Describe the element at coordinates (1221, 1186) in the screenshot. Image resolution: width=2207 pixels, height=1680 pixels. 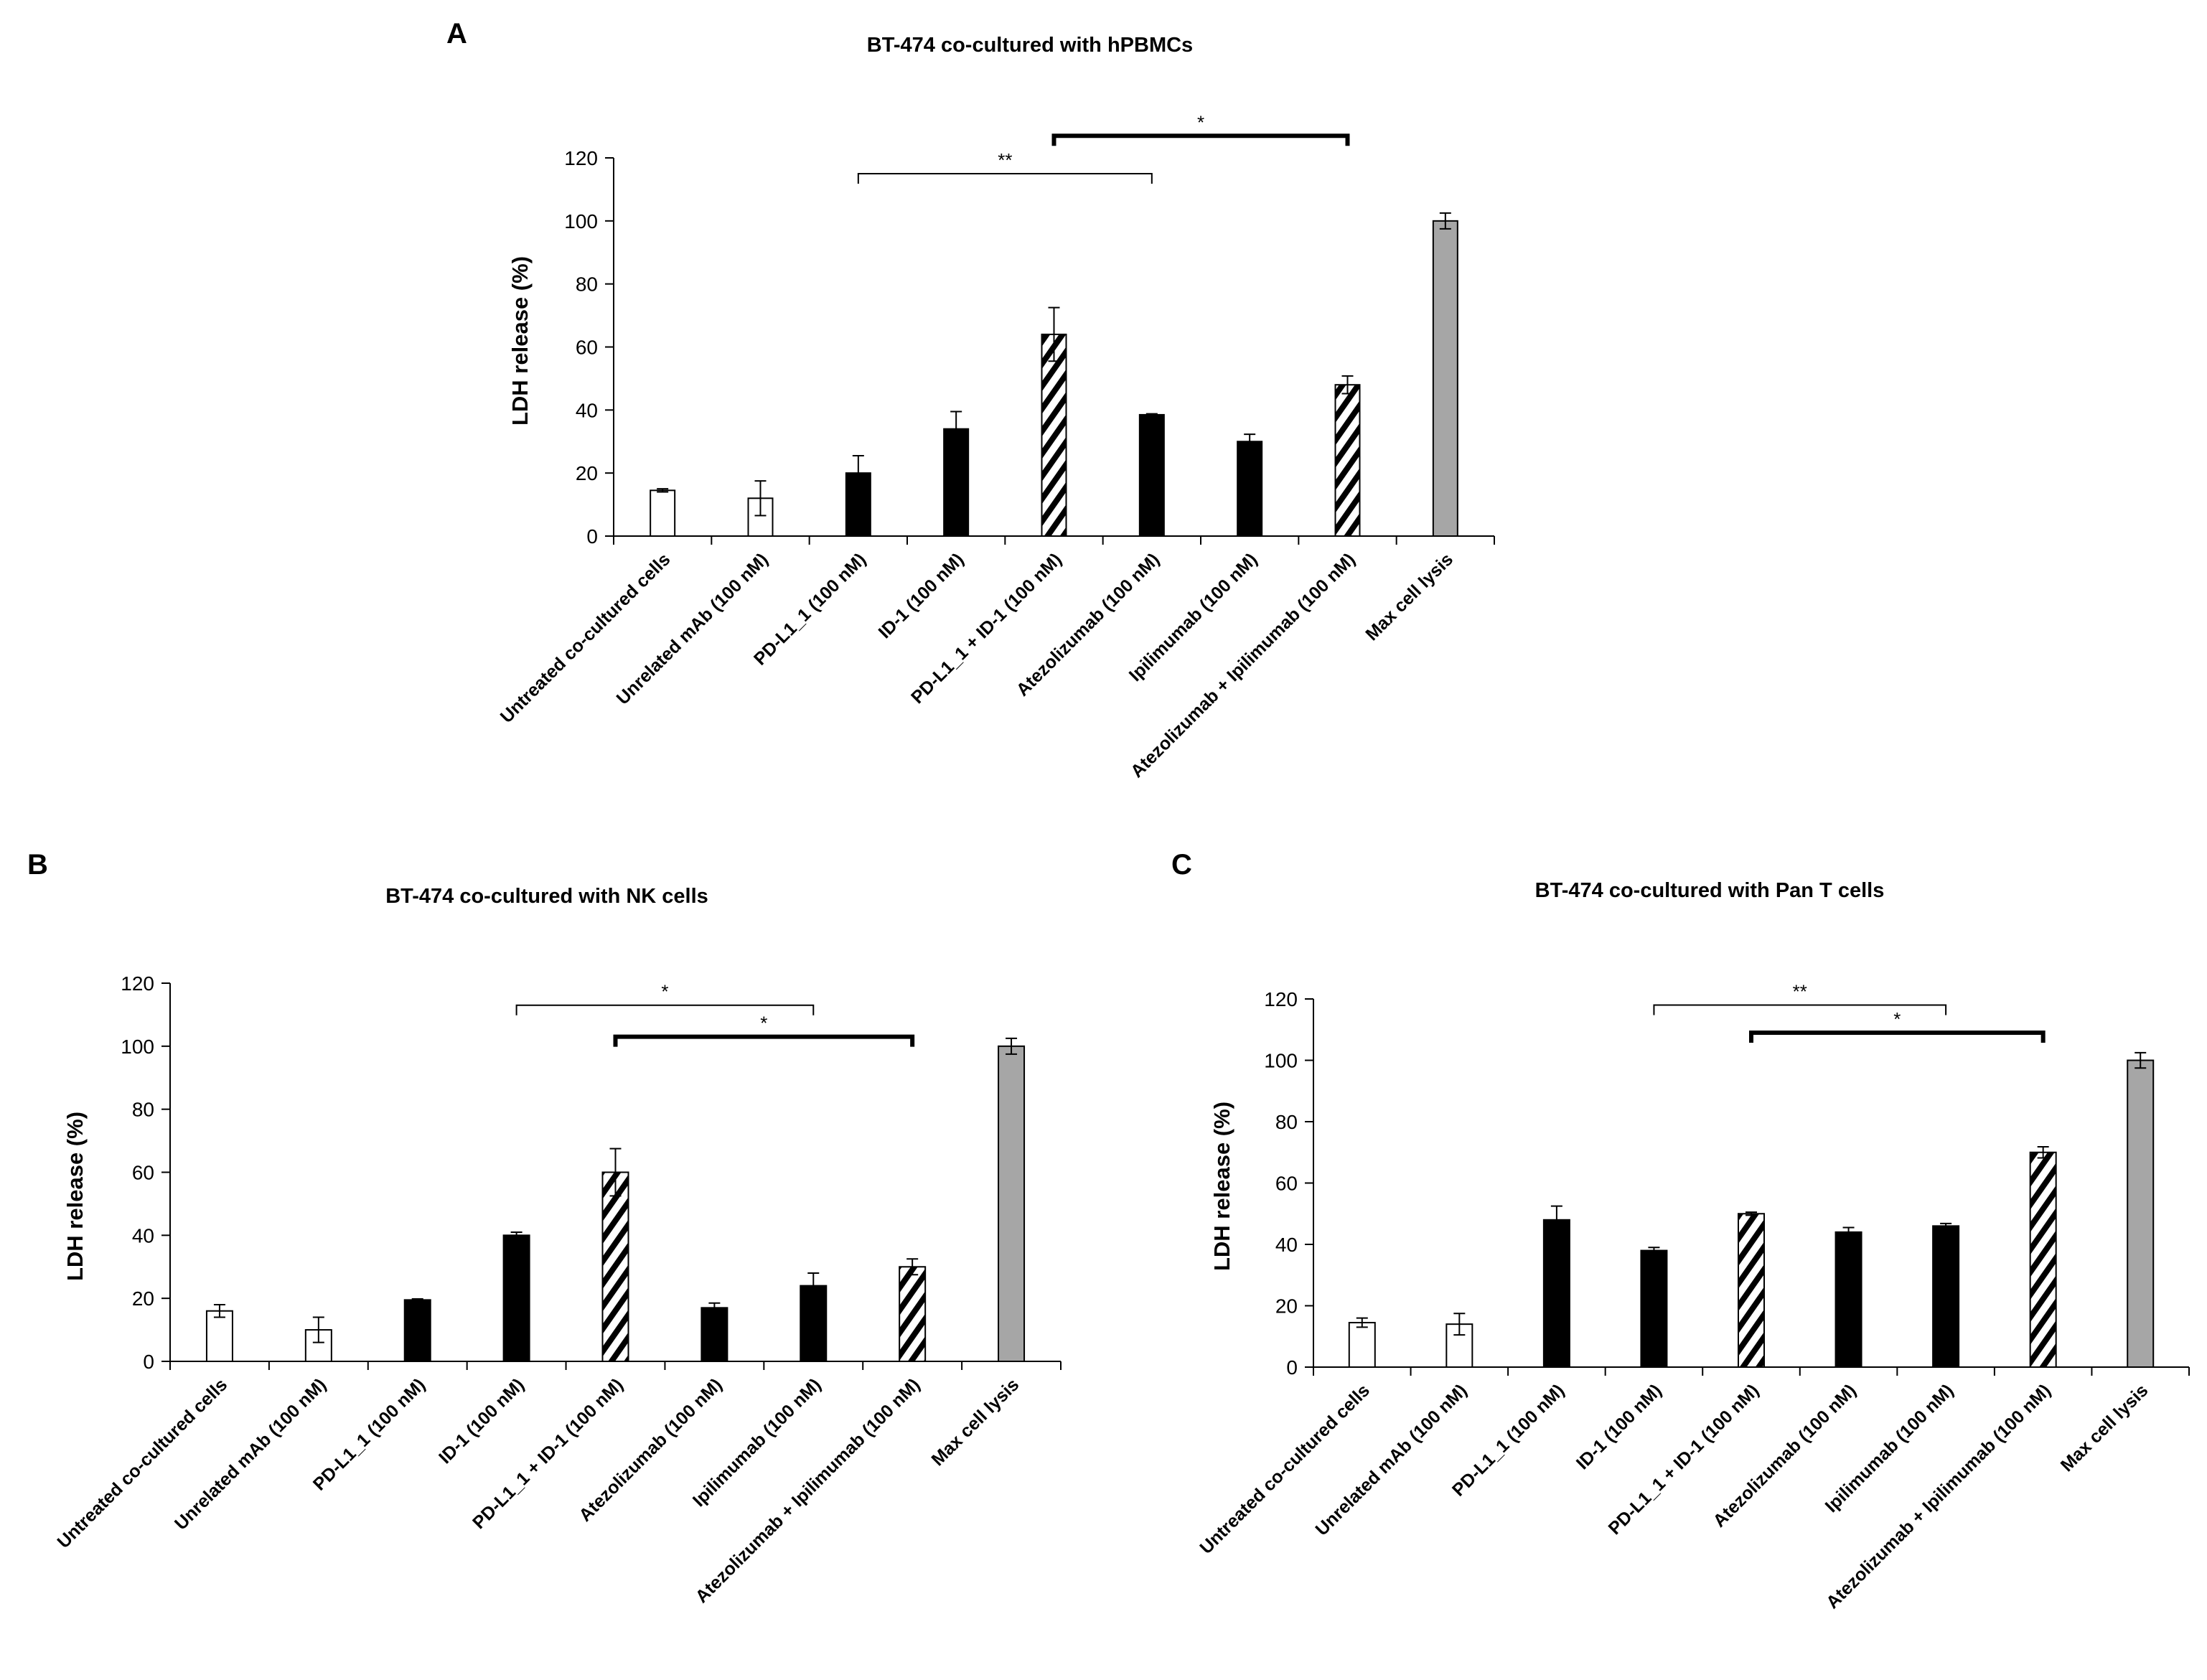
I see `panel-c-y-axis-label: LDH release (%)` at that location.